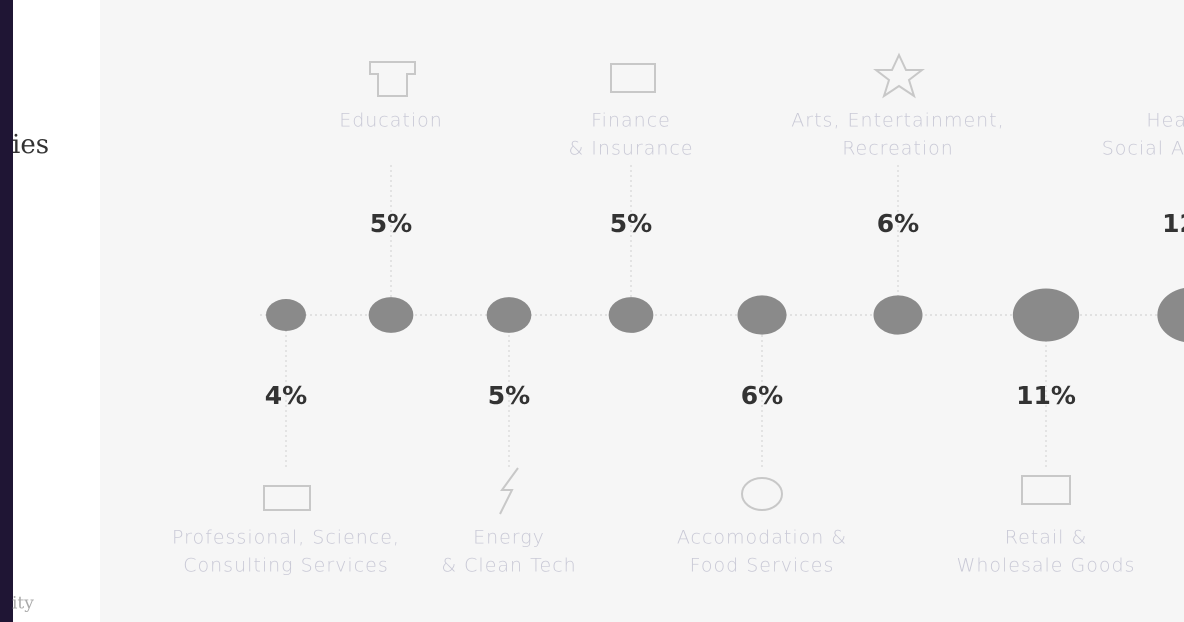 The image size is (1184, 622). What do you see at coordinates (285, 566) in the screenshot?
I see `category-label: Consulting Services` at bounding box center [285, 566].